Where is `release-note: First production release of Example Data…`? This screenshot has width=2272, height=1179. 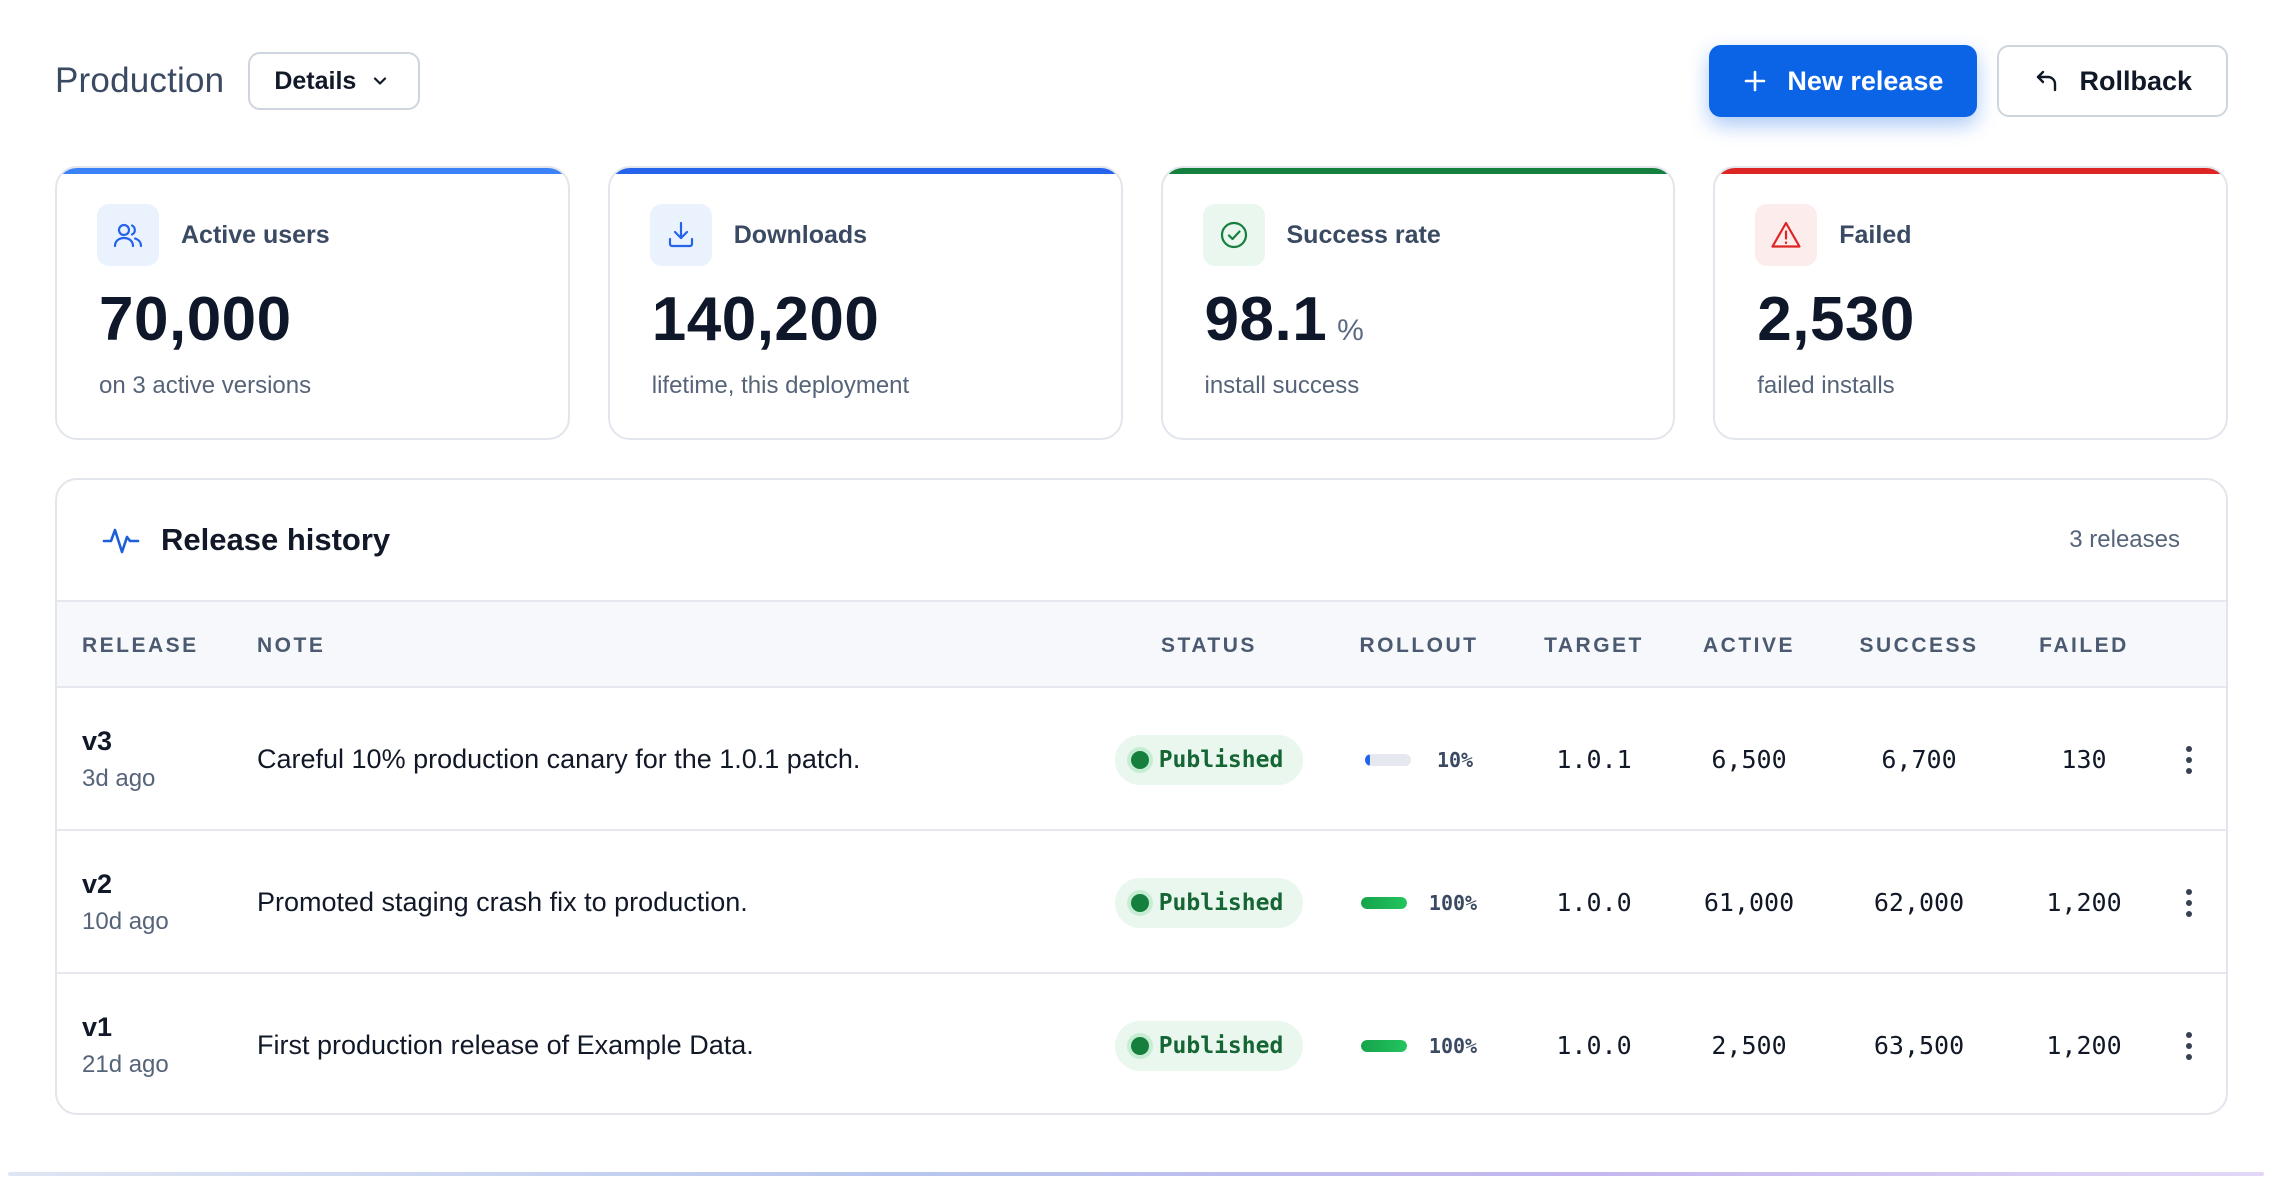 release-note: First production release of Example Data… is located at coordinates (505, 1045).